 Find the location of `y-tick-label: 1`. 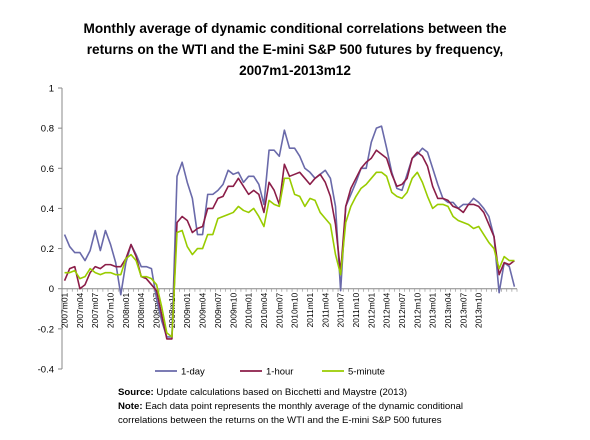

y-tick-label: 1 is located at coordinates (51, 89).